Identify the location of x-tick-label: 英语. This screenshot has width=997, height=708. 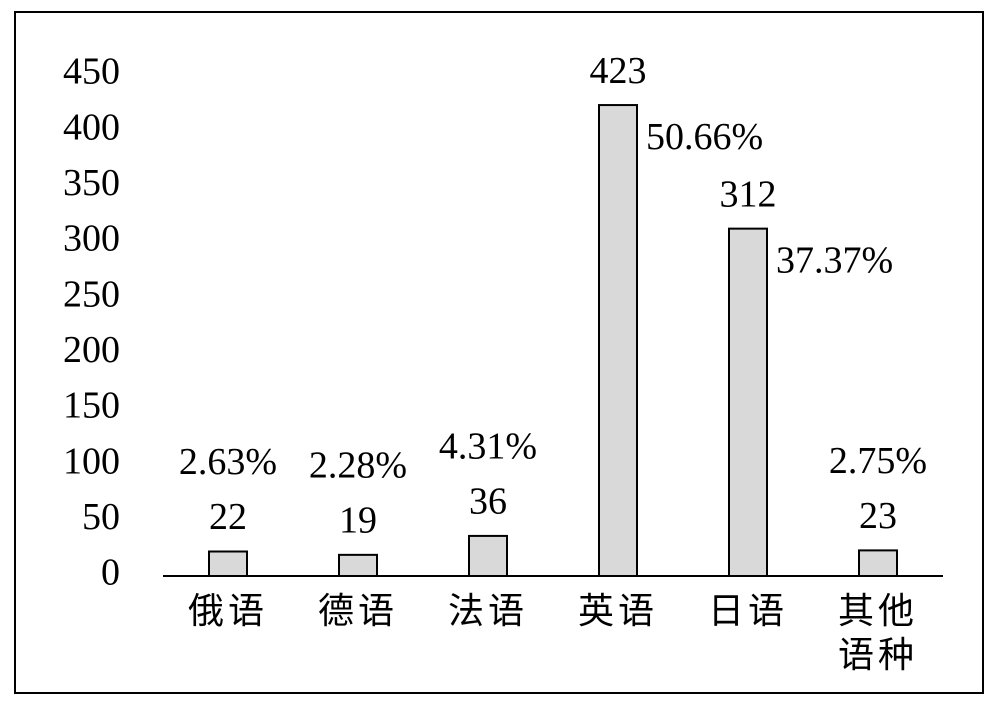
(617, 611).